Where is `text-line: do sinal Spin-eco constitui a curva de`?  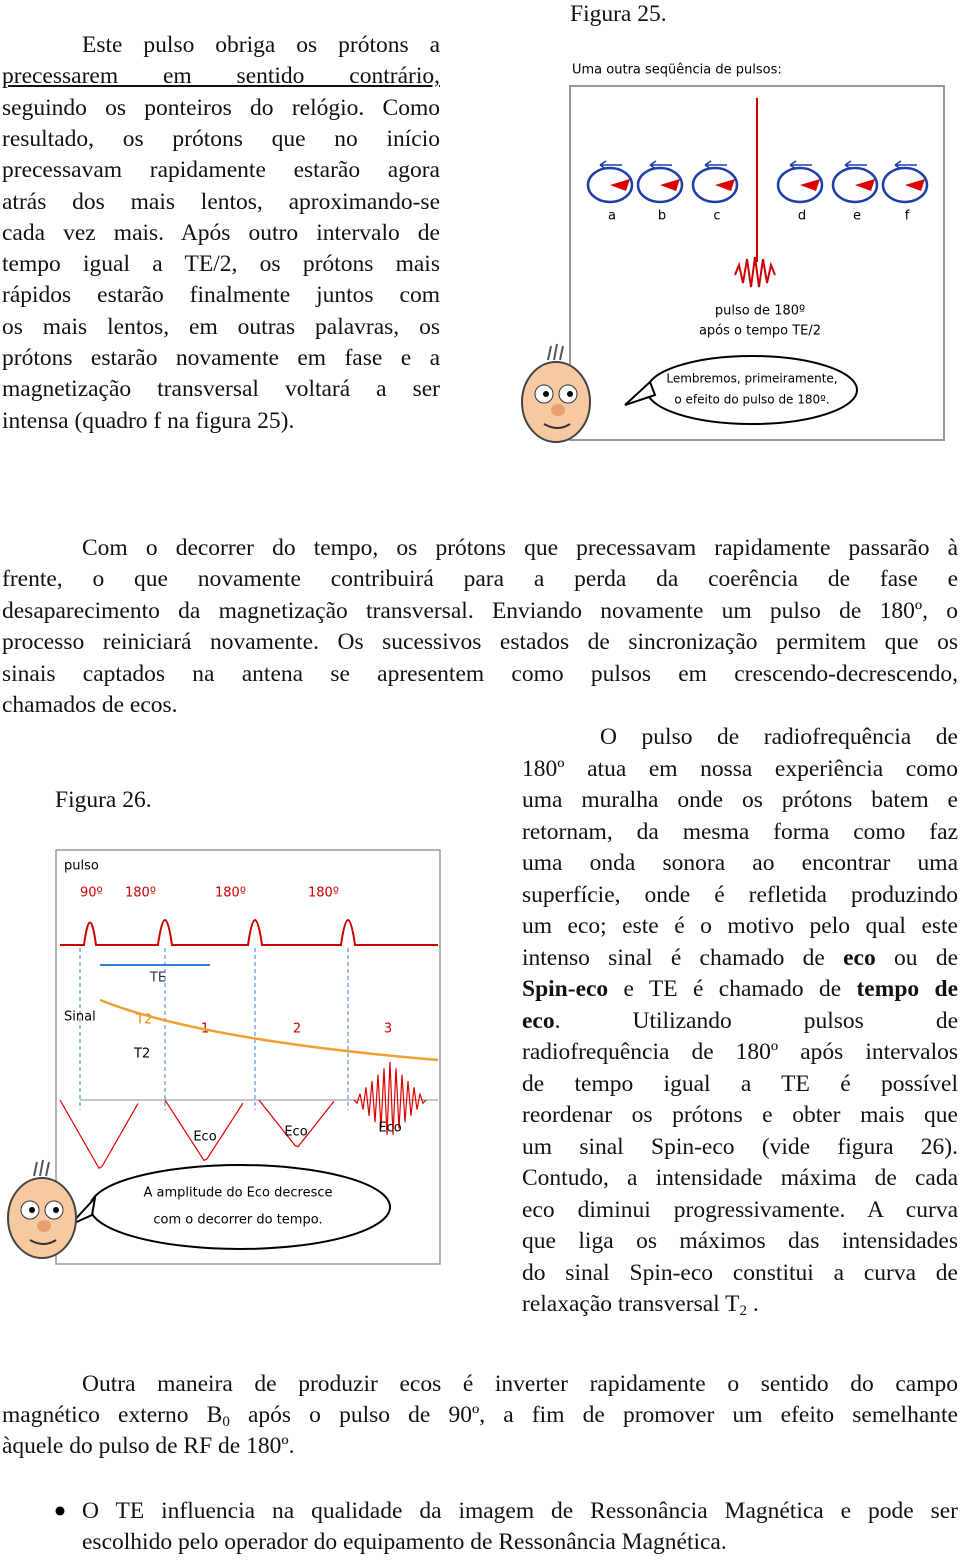 text-line: do sinal Spin-eco constitui a curva de is located at coordinates (740, 1273).